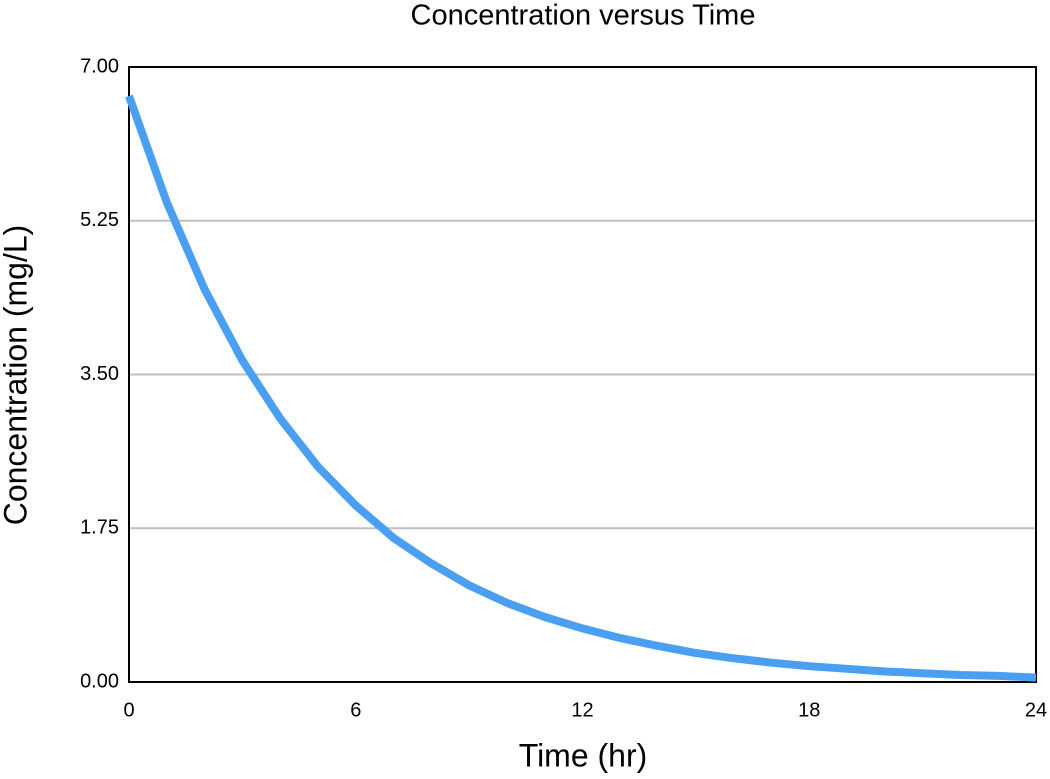  Describe the element at coordinates (1036, 710) in the screenshot. I see `x-tick-label: 24` at that location.